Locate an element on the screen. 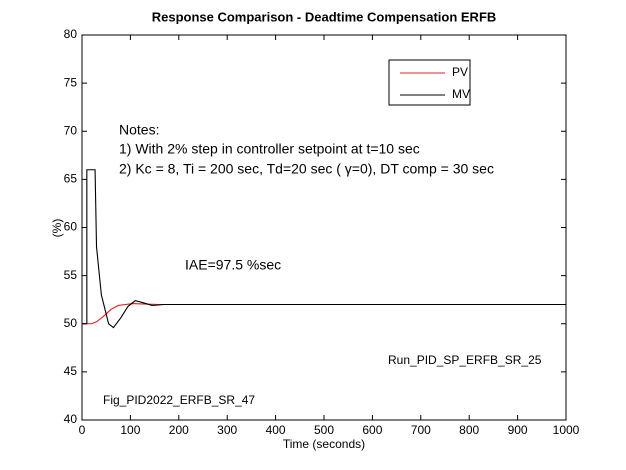 The height and width of the screenshot is (470, 626). x-tick-label: 1000 is located at coordinates (566, 430).